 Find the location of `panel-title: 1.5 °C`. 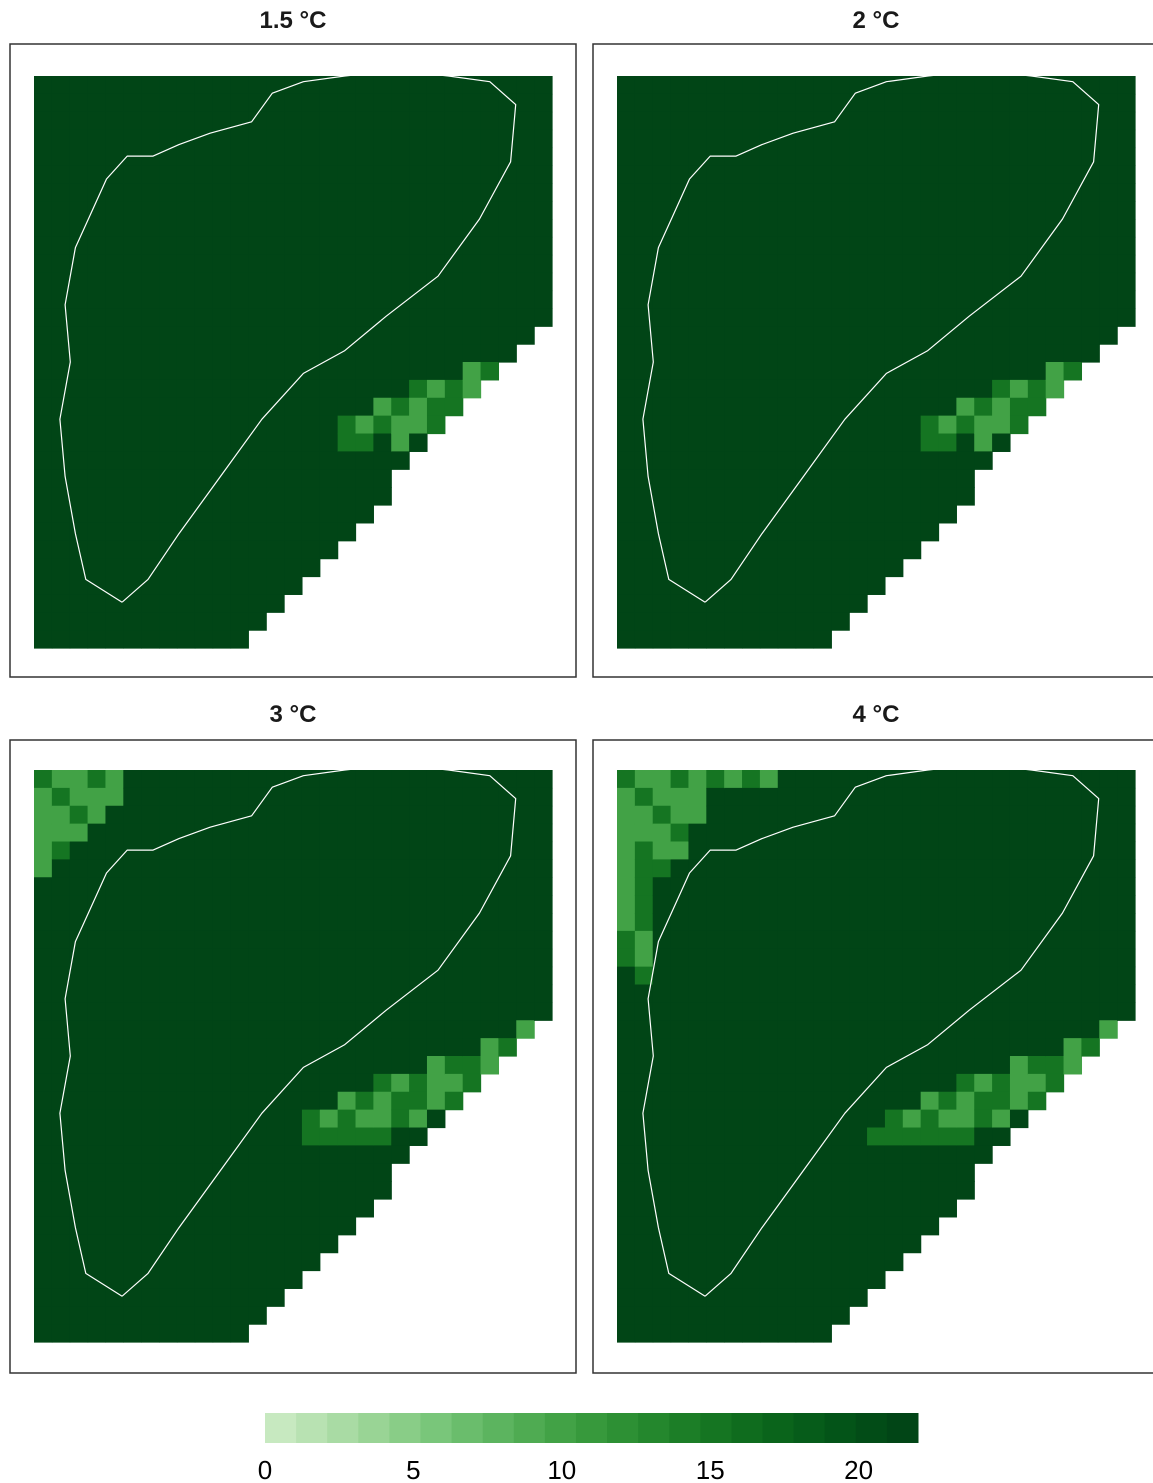

panel-title: 1.5 °C is located at coordinates (293, 20).